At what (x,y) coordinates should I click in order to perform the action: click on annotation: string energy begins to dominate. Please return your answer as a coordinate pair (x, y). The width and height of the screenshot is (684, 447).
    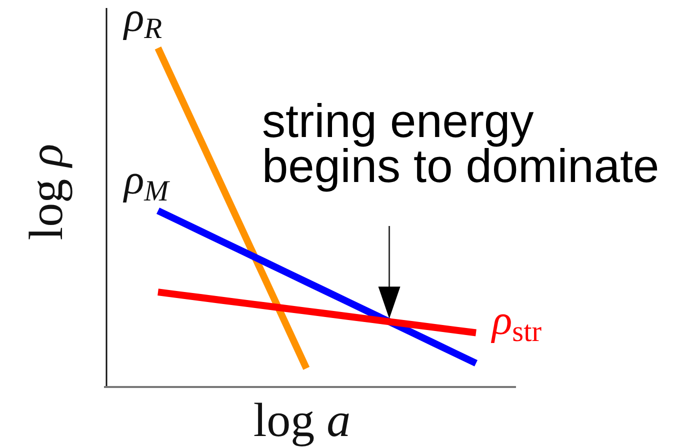
    Looking at the image, I should click on (461, 143).